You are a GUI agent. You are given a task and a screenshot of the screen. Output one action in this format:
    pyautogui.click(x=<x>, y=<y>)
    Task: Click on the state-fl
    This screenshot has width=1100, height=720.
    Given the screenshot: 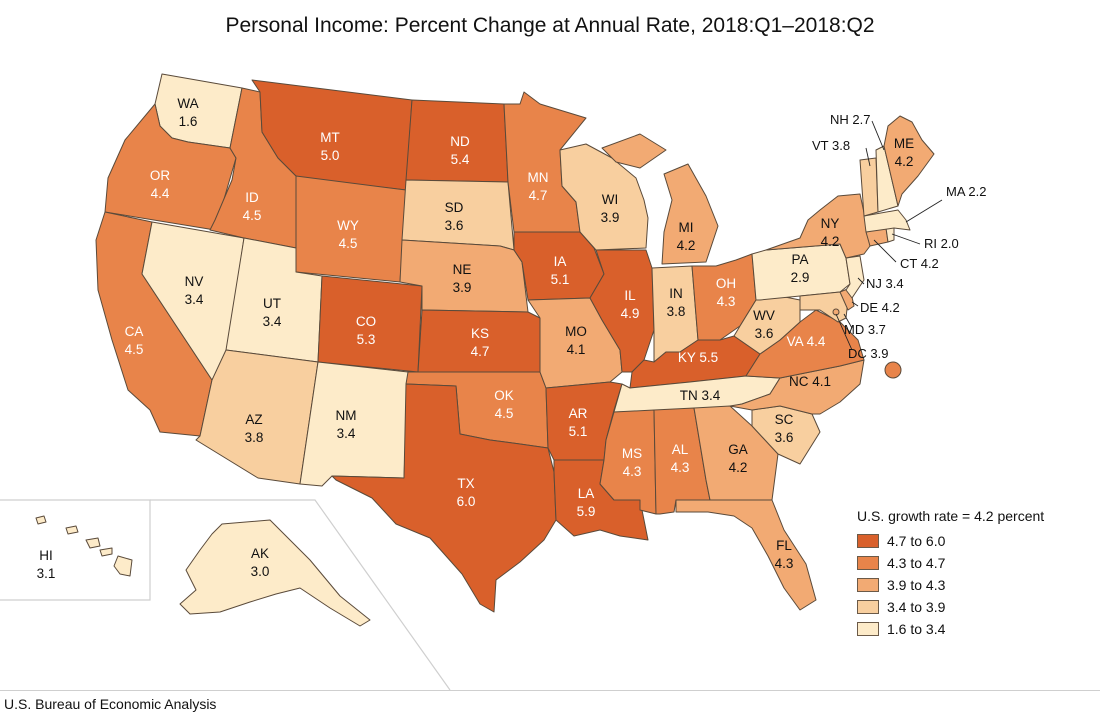 What is the action you would take?
    pyautogui.click(x=746, y=555)
    